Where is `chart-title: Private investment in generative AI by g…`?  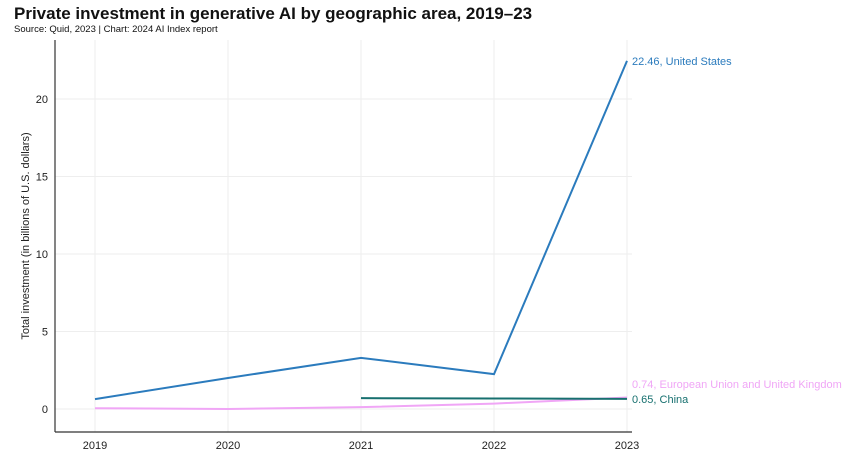 chart-title: Private investment in generative AI by g… is located at coordinates (273, 13).